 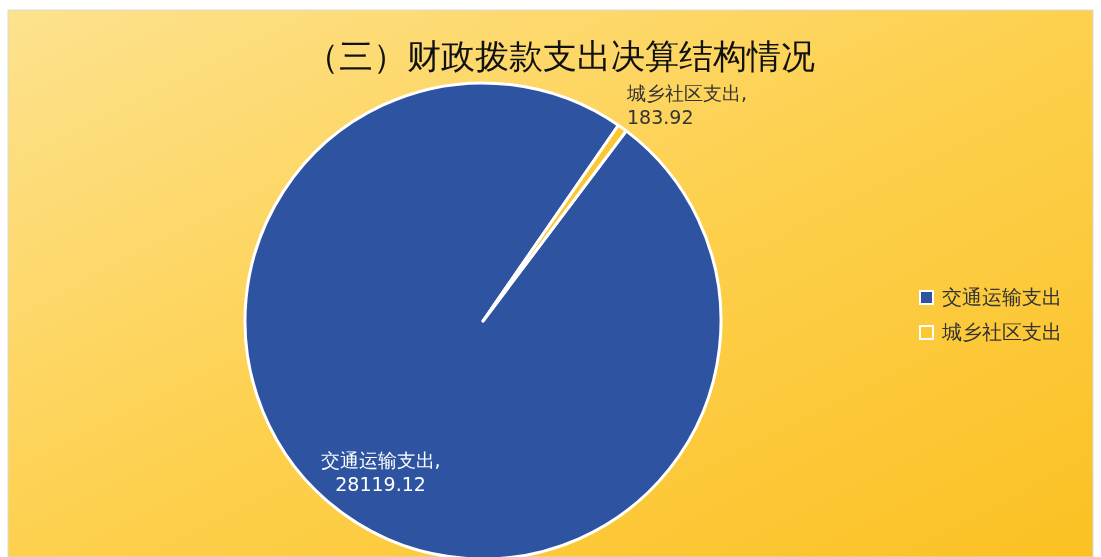 I want to click on legend-label: 交通运输支出, so click(x=1002, y=297).